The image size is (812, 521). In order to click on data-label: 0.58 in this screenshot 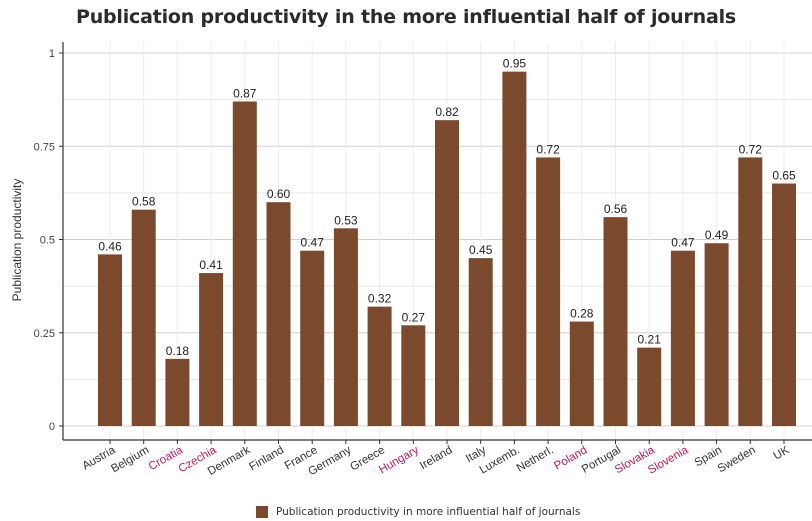, I will do `click(144, 202)`.